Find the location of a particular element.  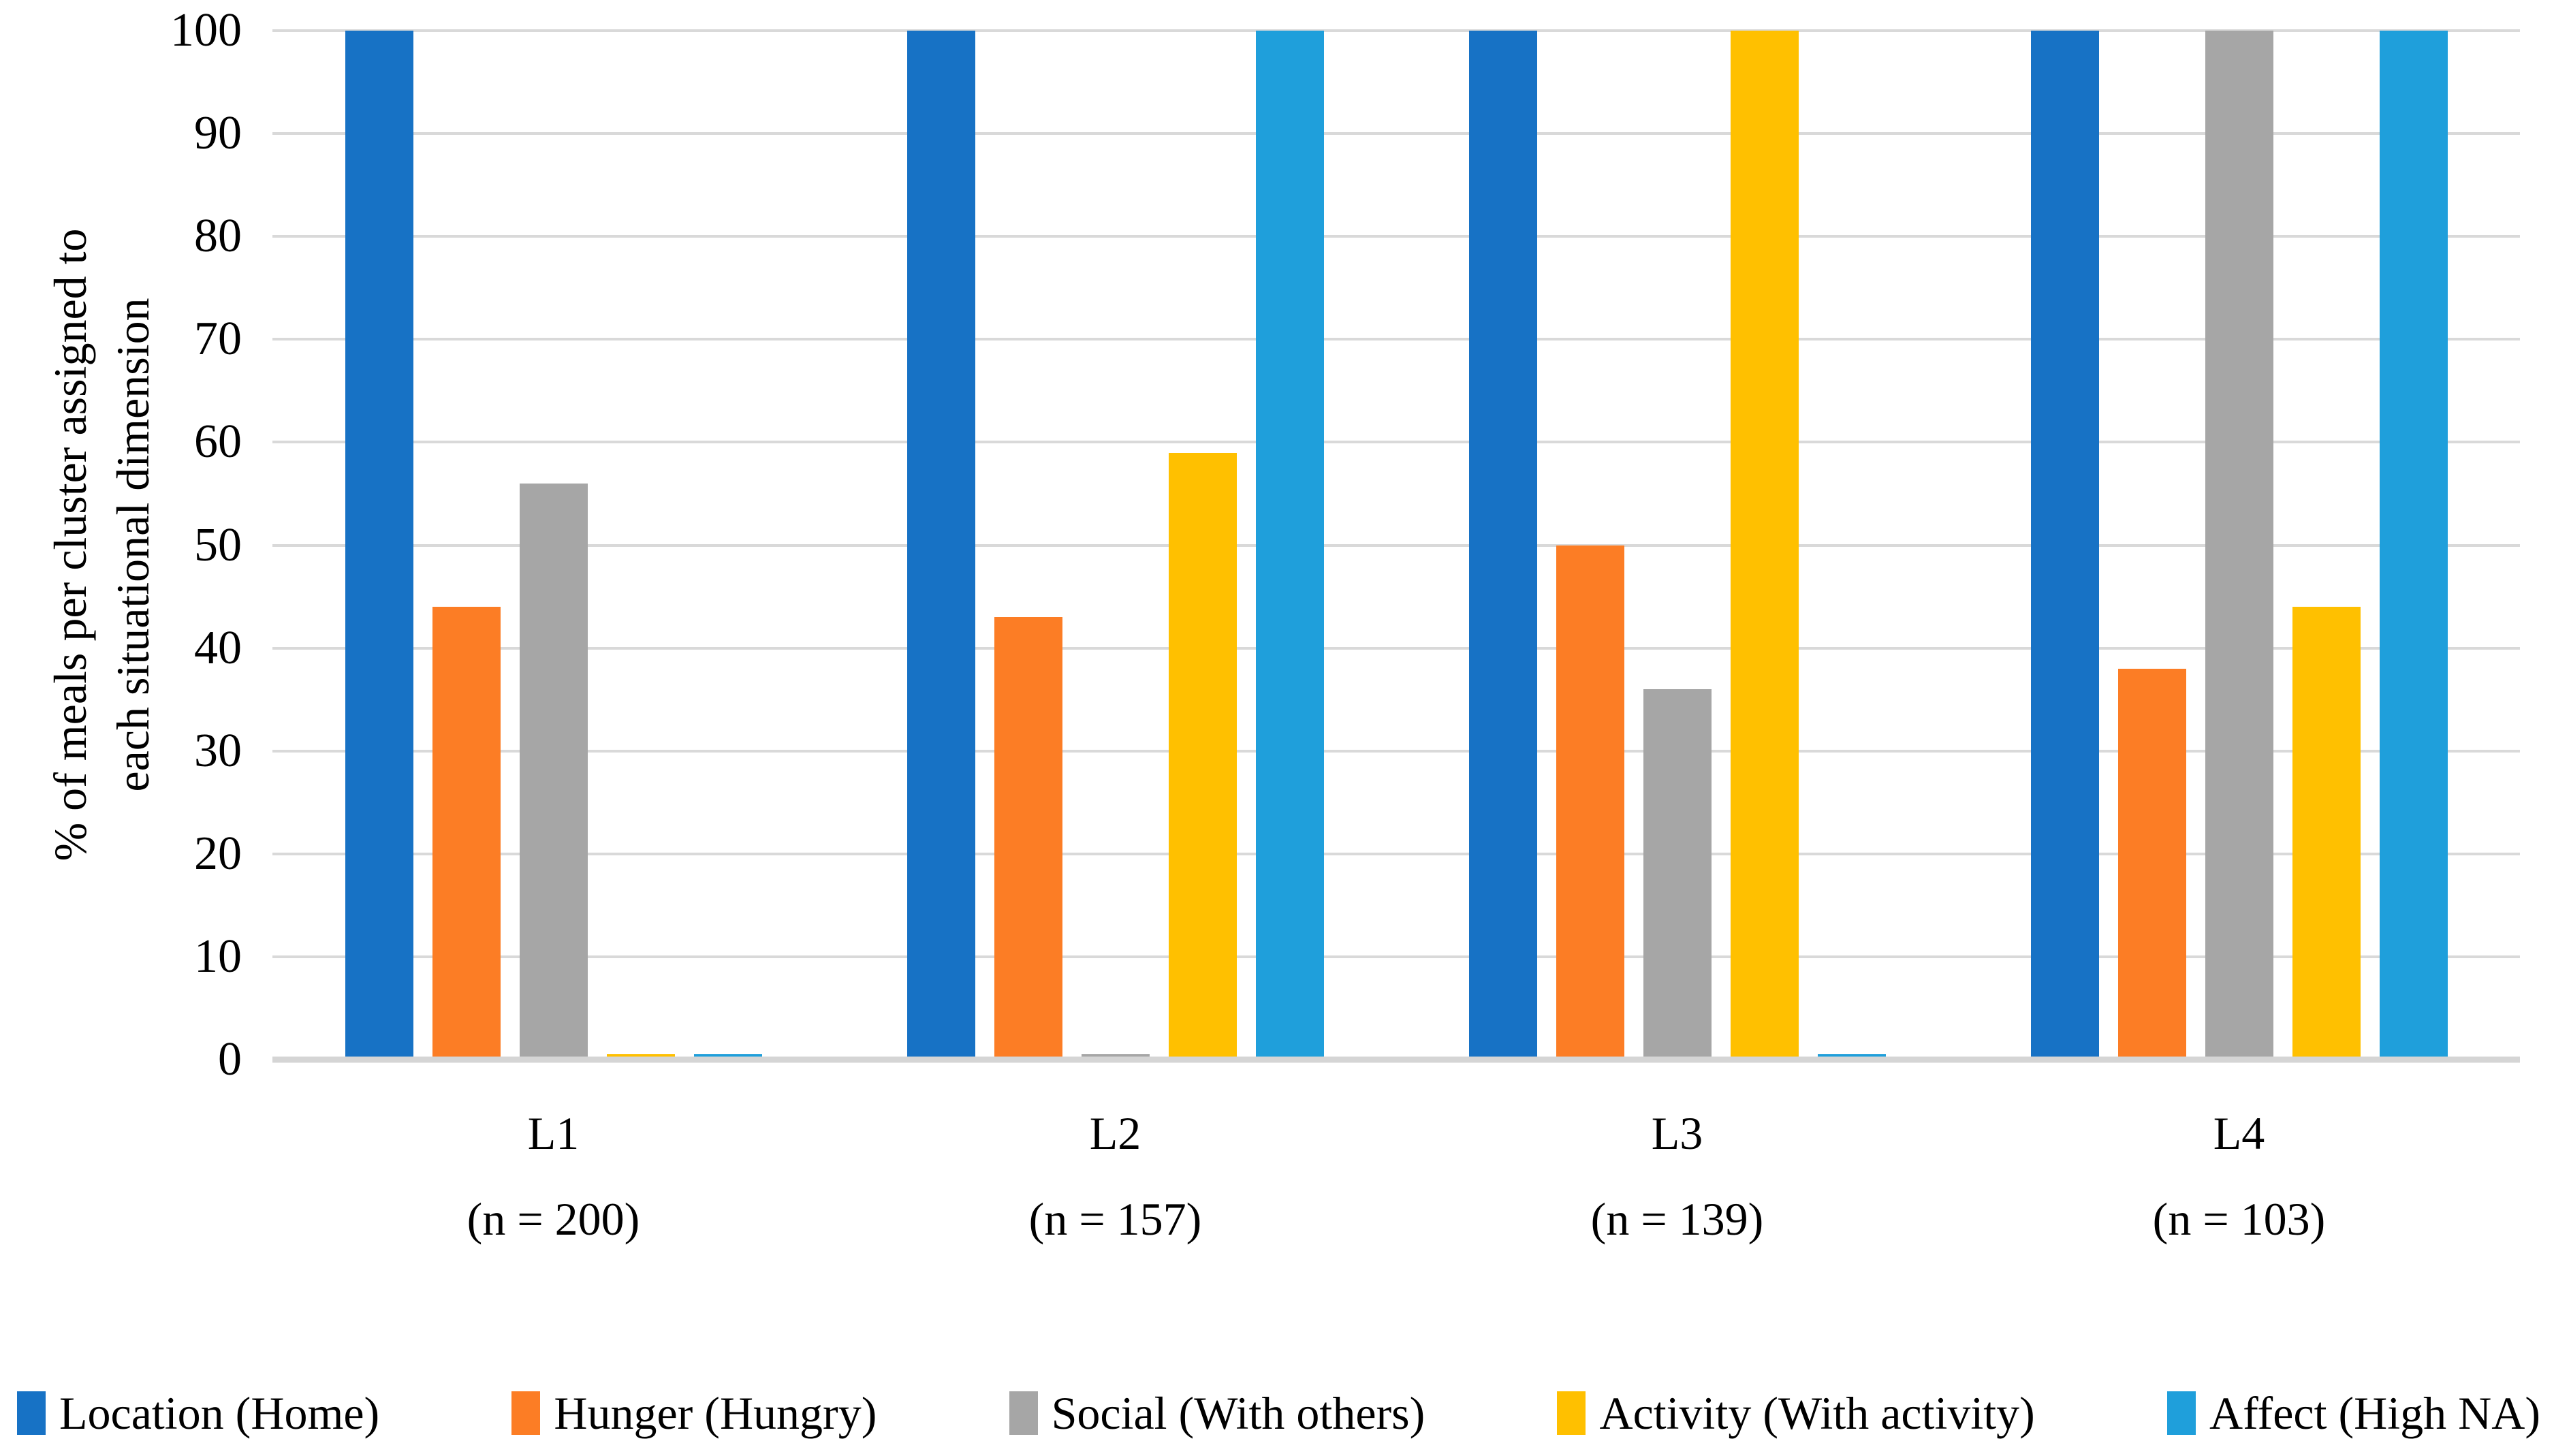

category-n-count: (n = 103) is located at coordinates (2239, 1219).